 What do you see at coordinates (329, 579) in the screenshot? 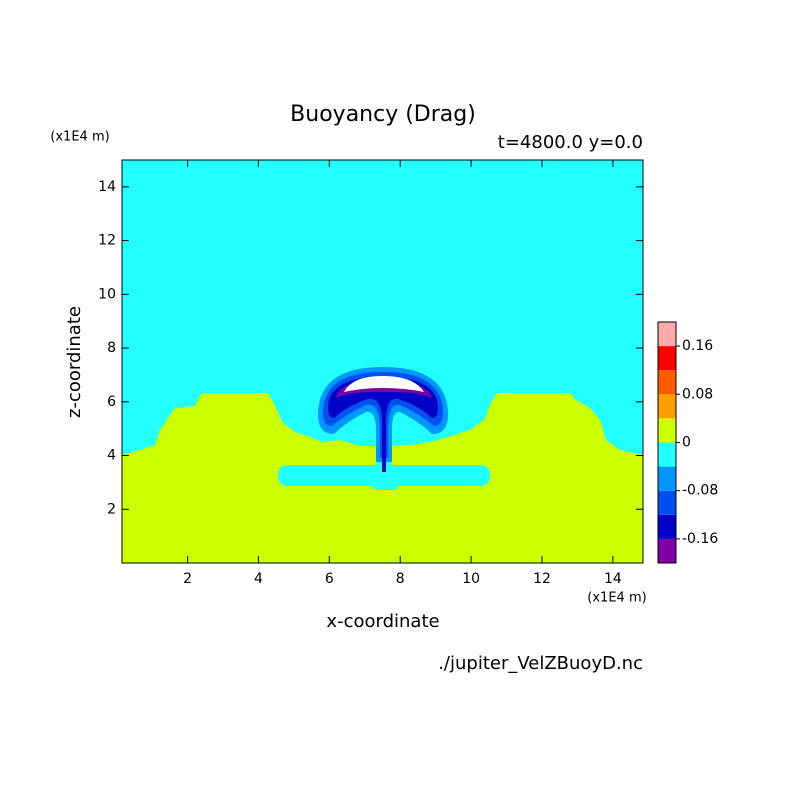
I see `x-tick-label: 6` at bounding box center [329, 579].